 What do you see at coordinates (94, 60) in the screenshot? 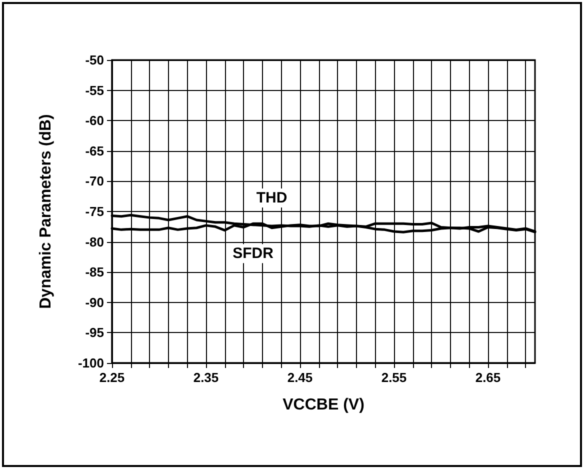
I see `y-tick-label: -50` at bounding box center [94, 60].